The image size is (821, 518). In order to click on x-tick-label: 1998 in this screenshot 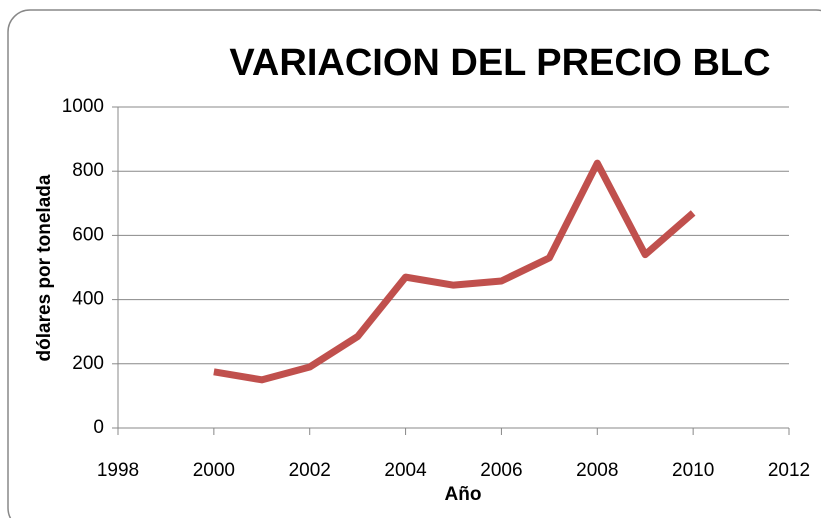, I will do `click(118, 470)`.